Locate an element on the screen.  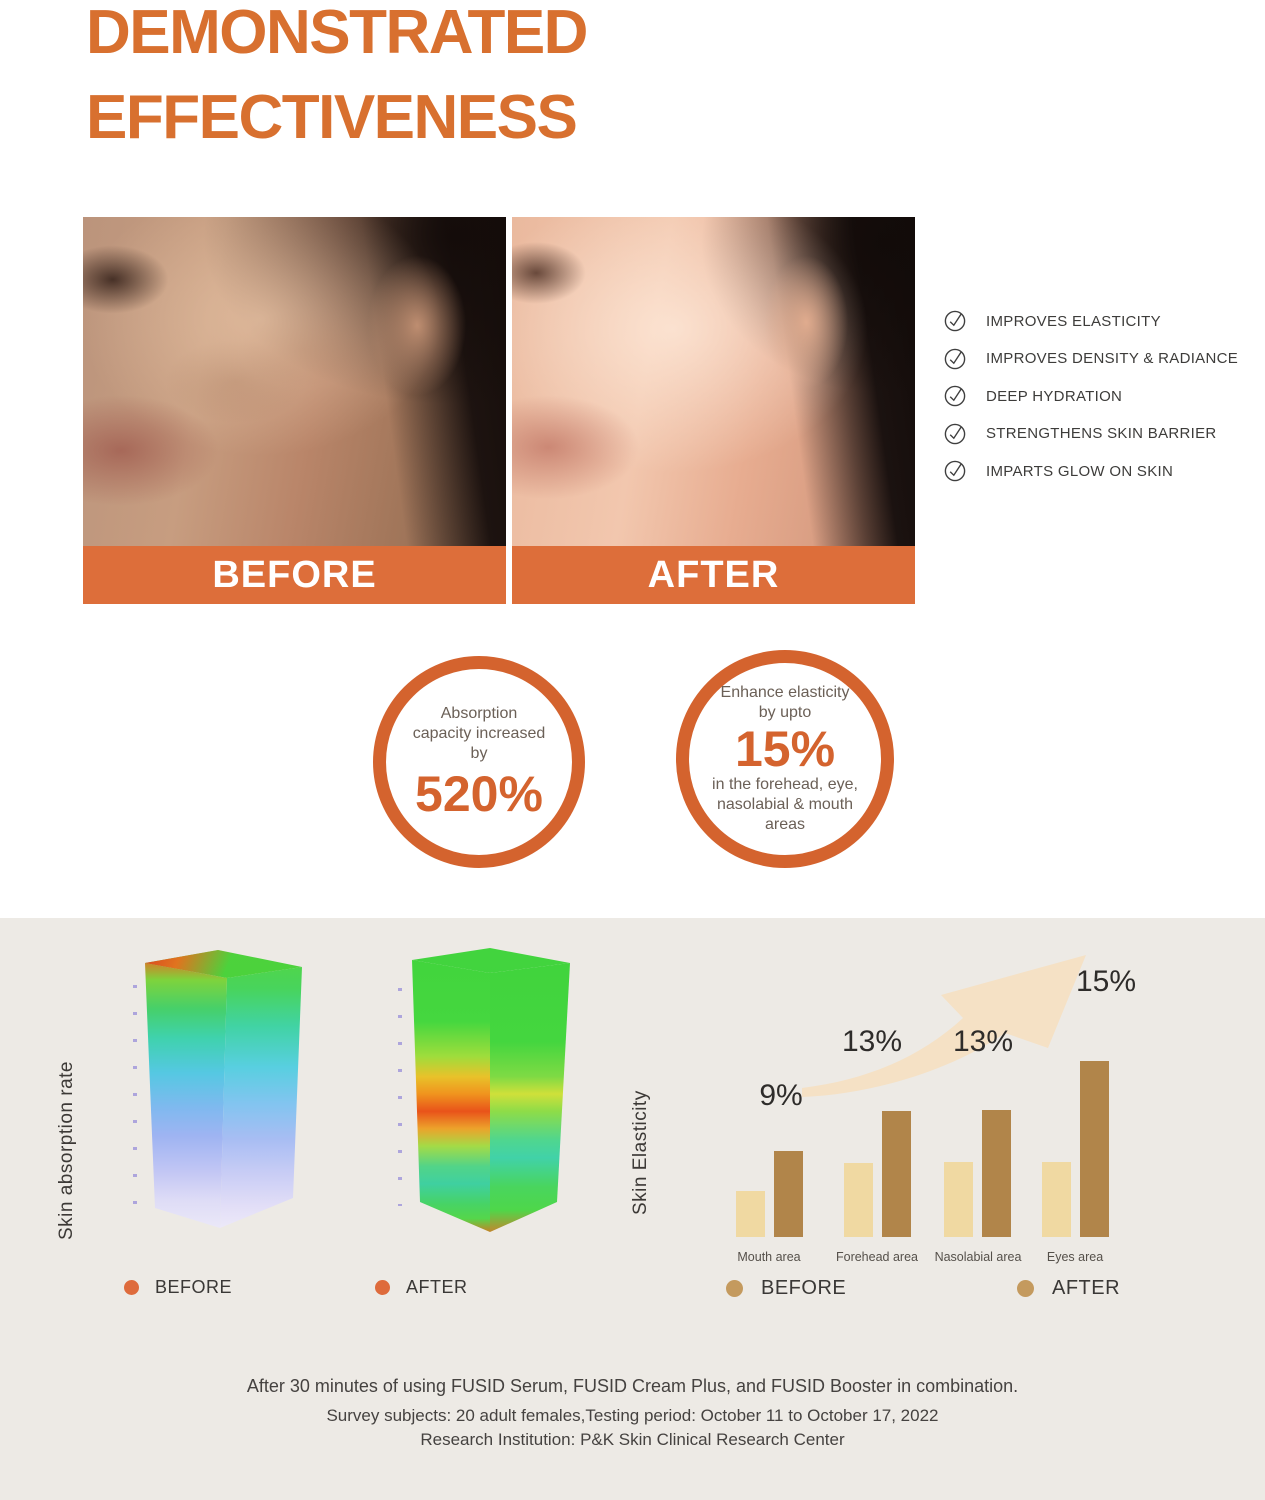
stat-value: 15% is located at coordinates (785, 749).